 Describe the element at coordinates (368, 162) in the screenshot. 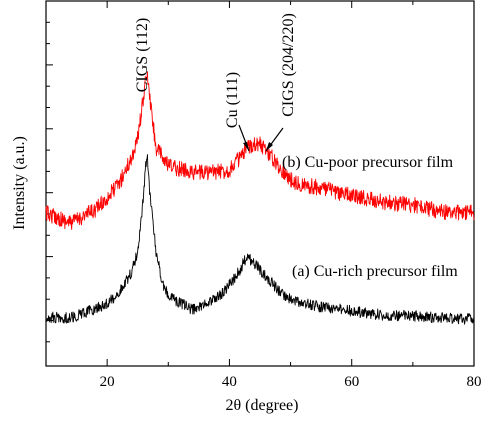

I see `legend-series-b: (b) Cu-poor precursor film` at that location.